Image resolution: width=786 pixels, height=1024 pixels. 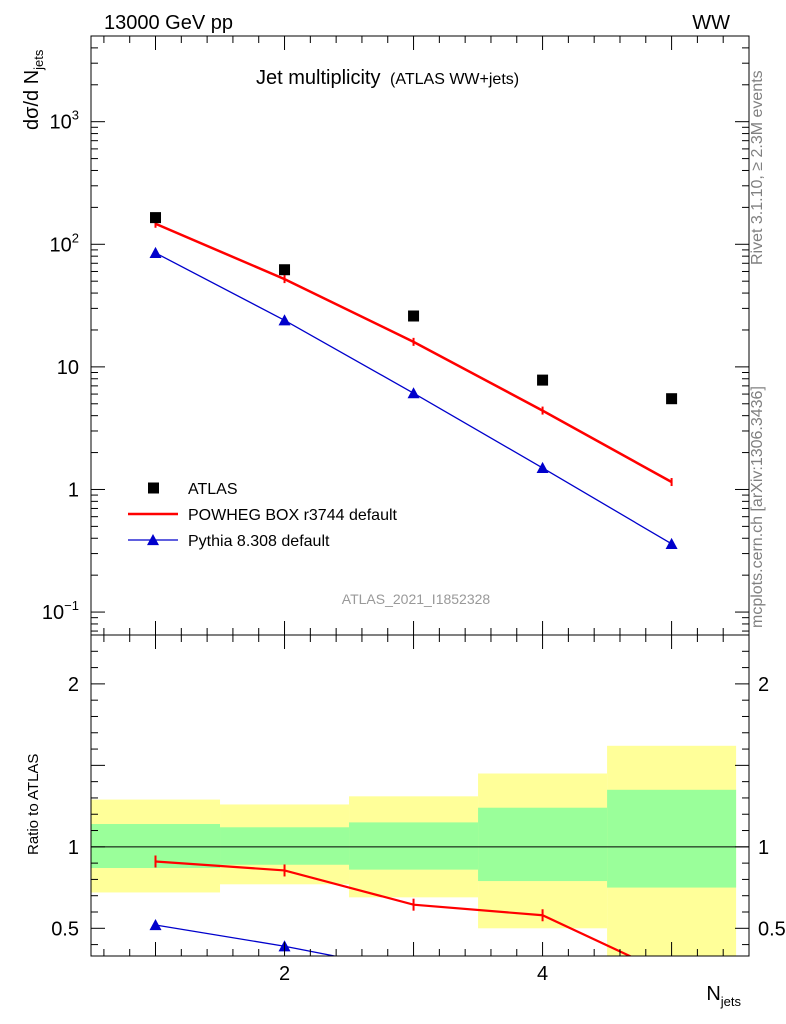 I want to click on legend-pythia-marker, so click(x=153, y=540).